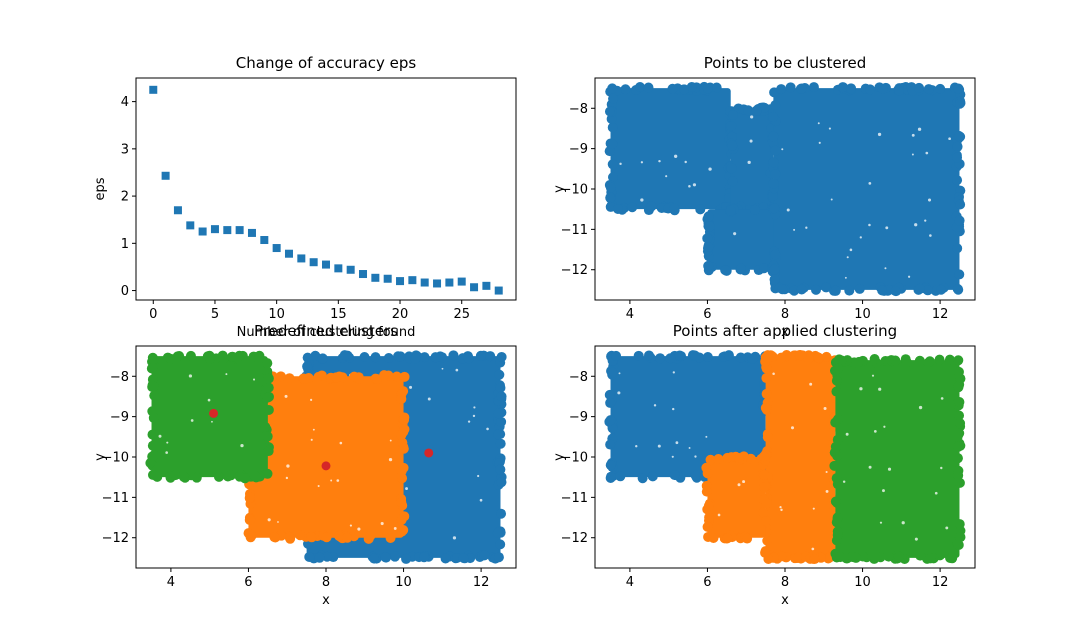 The height and width of the screenshot is (639, 1082). What do you see at coordinates (115, 498) in the screenshot?
I see `y-tick-label: −11` at bounding box center [115, 498].